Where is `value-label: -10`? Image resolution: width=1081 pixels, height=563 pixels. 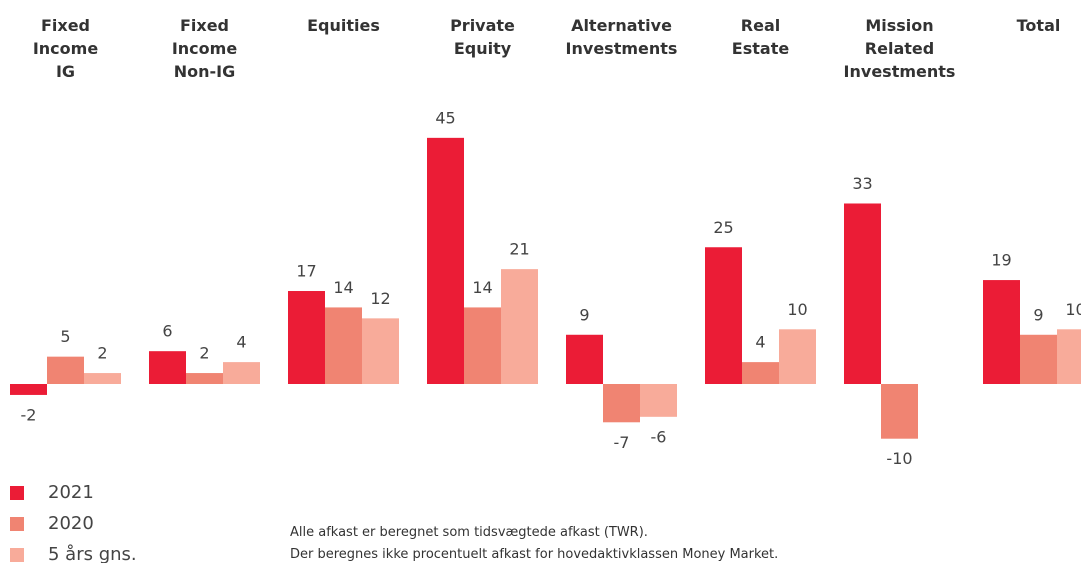 value-label: -10 is located at coordinates (899, 458).